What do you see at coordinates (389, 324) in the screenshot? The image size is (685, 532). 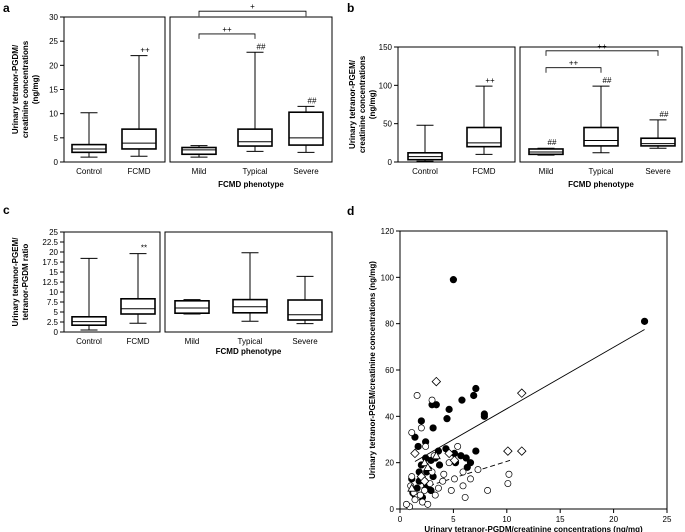 I see `y-tick-label: 80` at bounding box center [389, 324].